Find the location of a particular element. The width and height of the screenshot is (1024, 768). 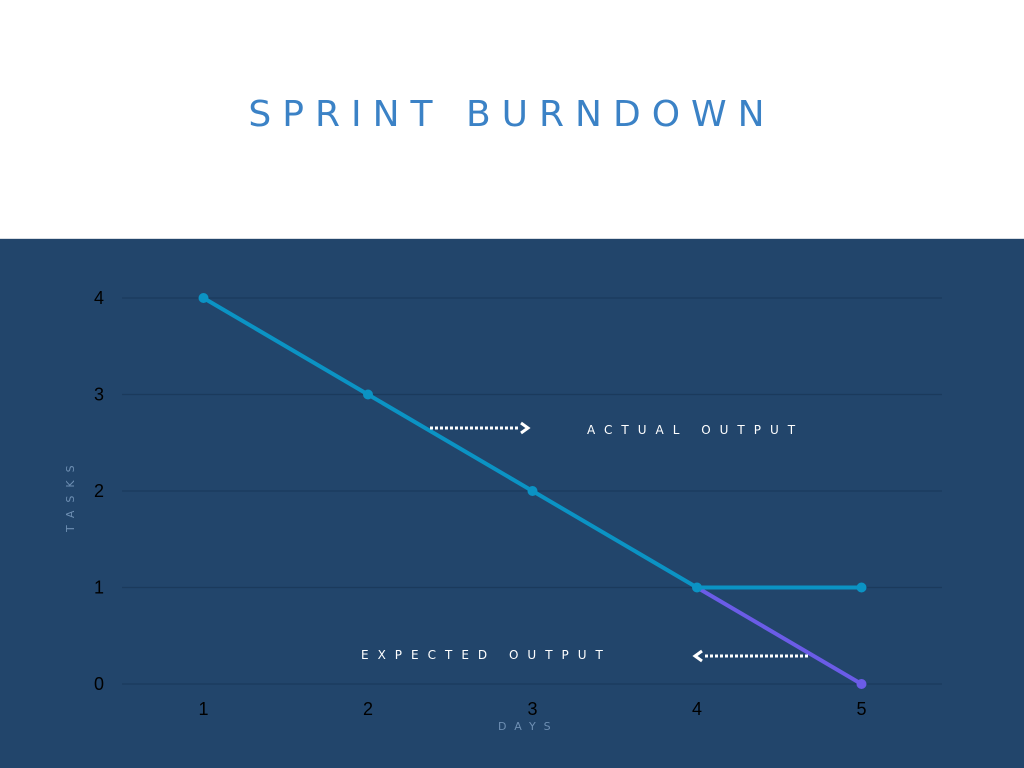

series-line is located at coordinates (779, 635).